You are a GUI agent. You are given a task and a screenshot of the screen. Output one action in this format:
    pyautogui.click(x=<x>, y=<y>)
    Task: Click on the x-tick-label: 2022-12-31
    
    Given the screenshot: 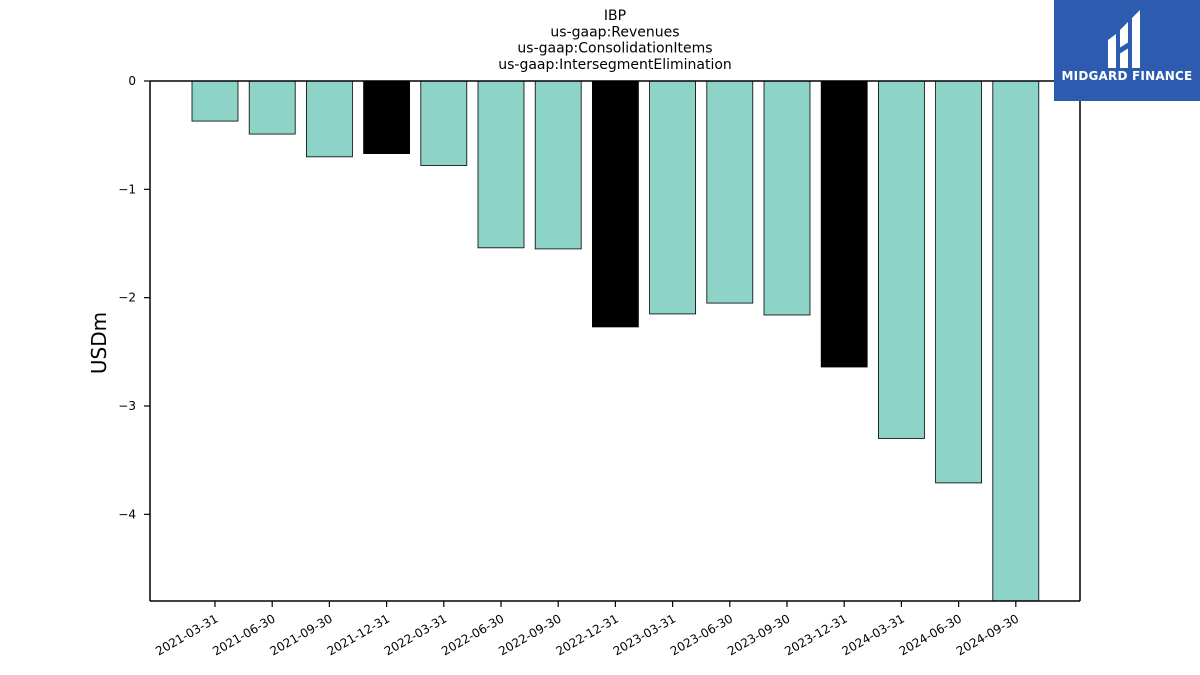 What is the action you would take?
    pyautogui.click(x=586, y=634)
    